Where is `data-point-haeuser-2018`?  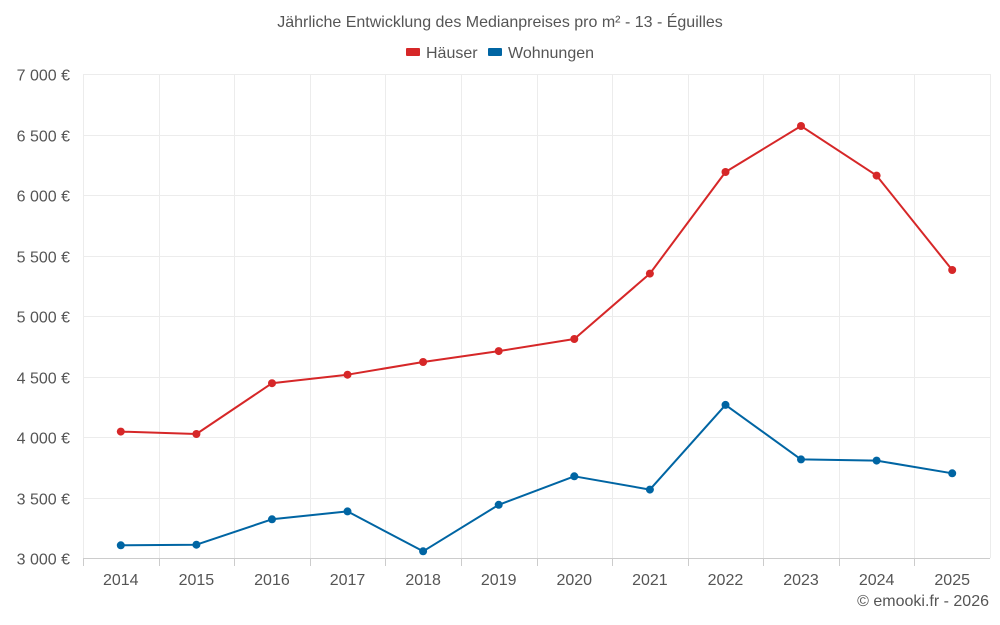
data-point-haeuser-2018 is located at coordinates (423, 362).